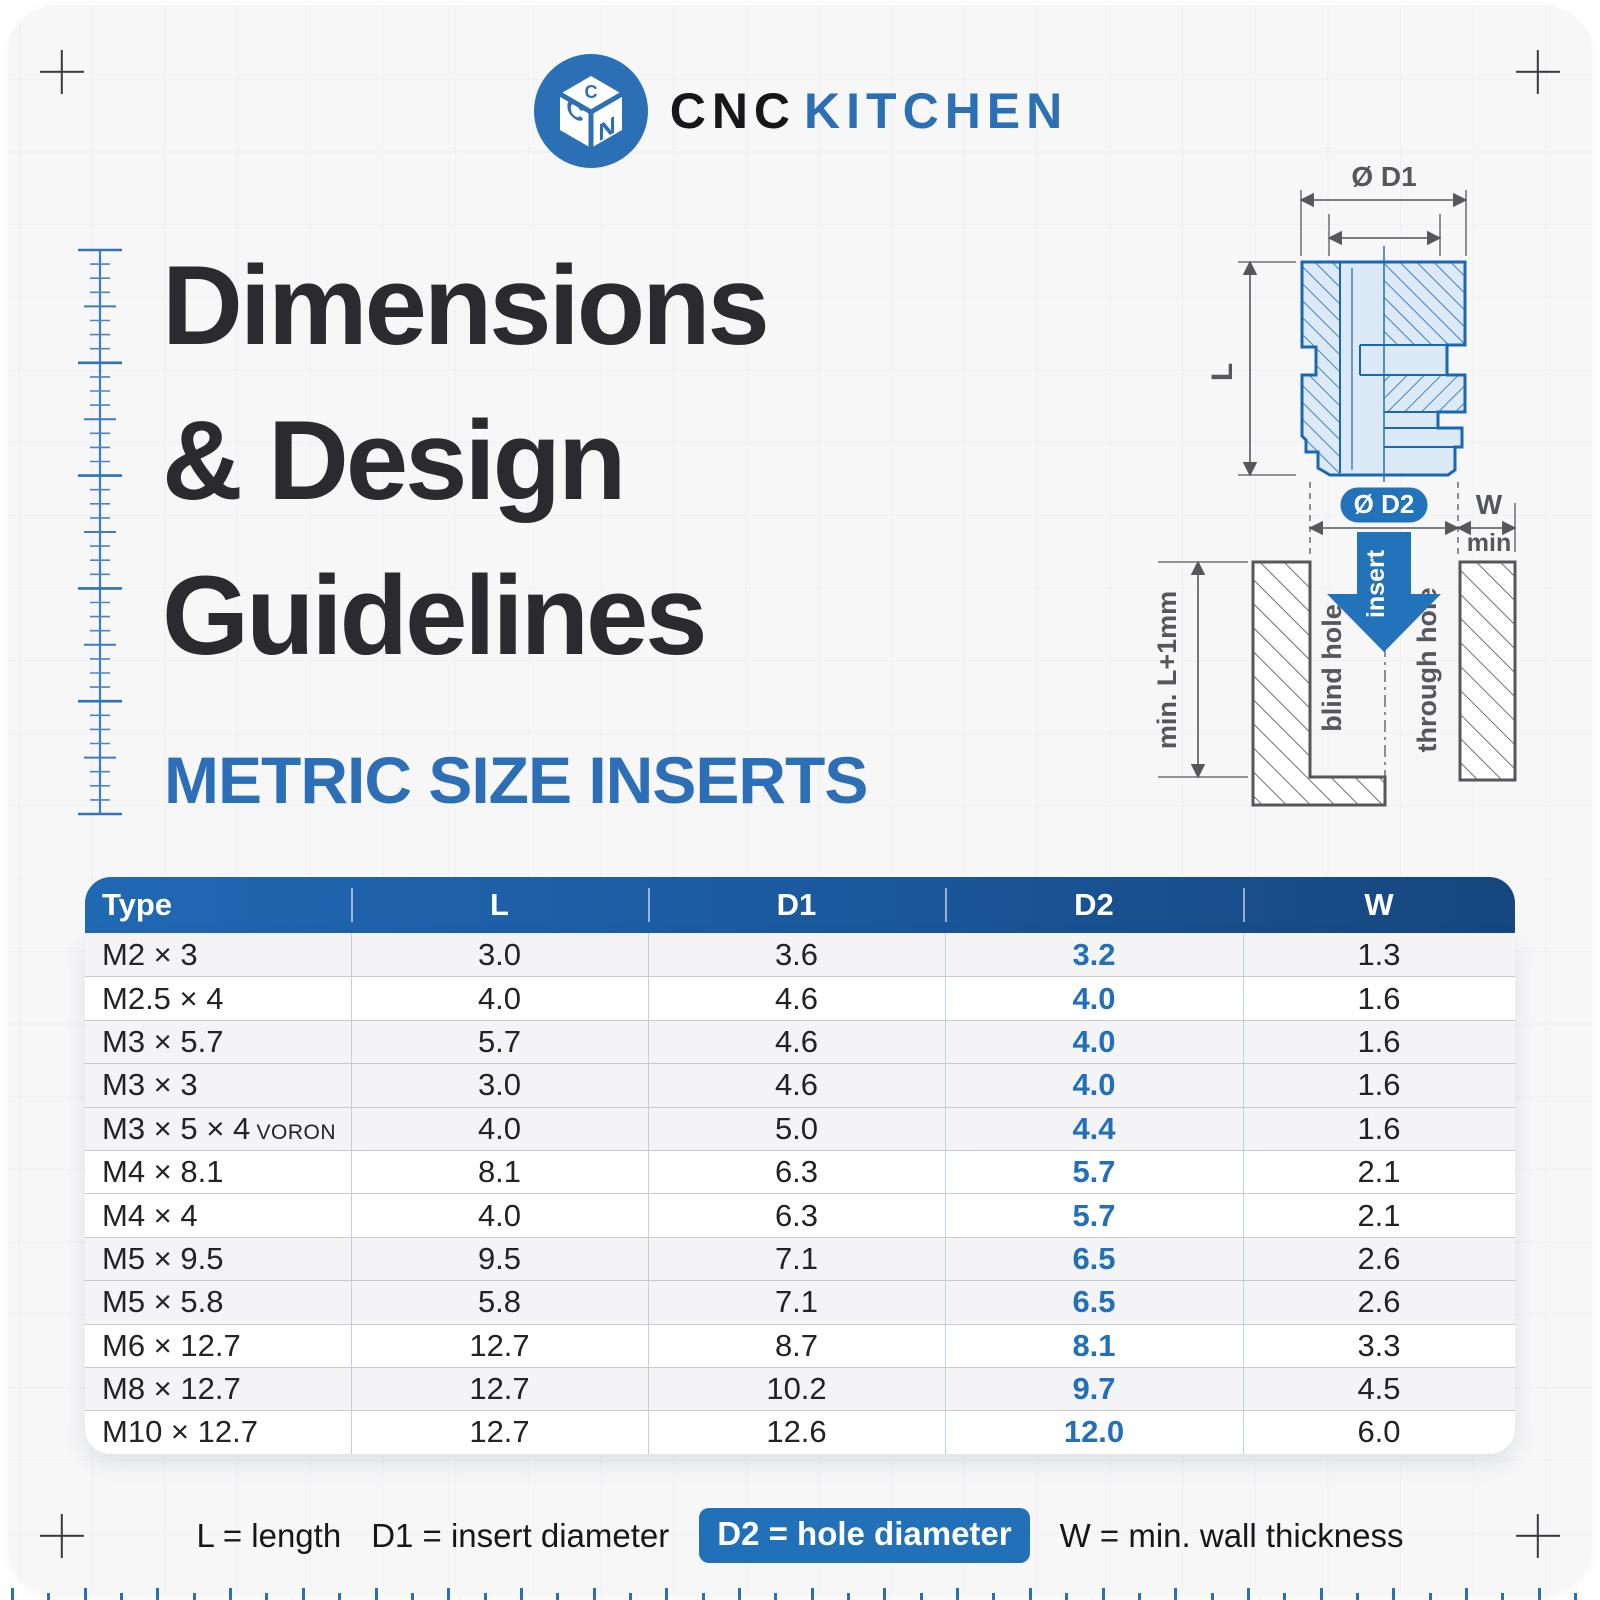 The width and height of the screenshot is (1600, 1600). What do you see at coordinates (936, 111) in the screenshot?
I see `brand-kitchen-text: KITCHEN` at bounding box center [936, 111].